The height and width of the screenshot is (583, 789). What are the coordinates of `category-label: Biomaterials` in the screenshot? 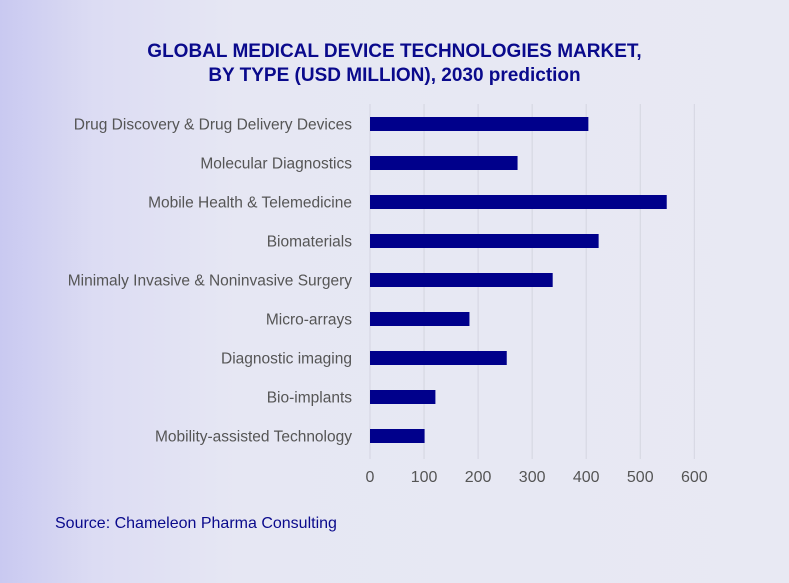 It's located at (310, 242).